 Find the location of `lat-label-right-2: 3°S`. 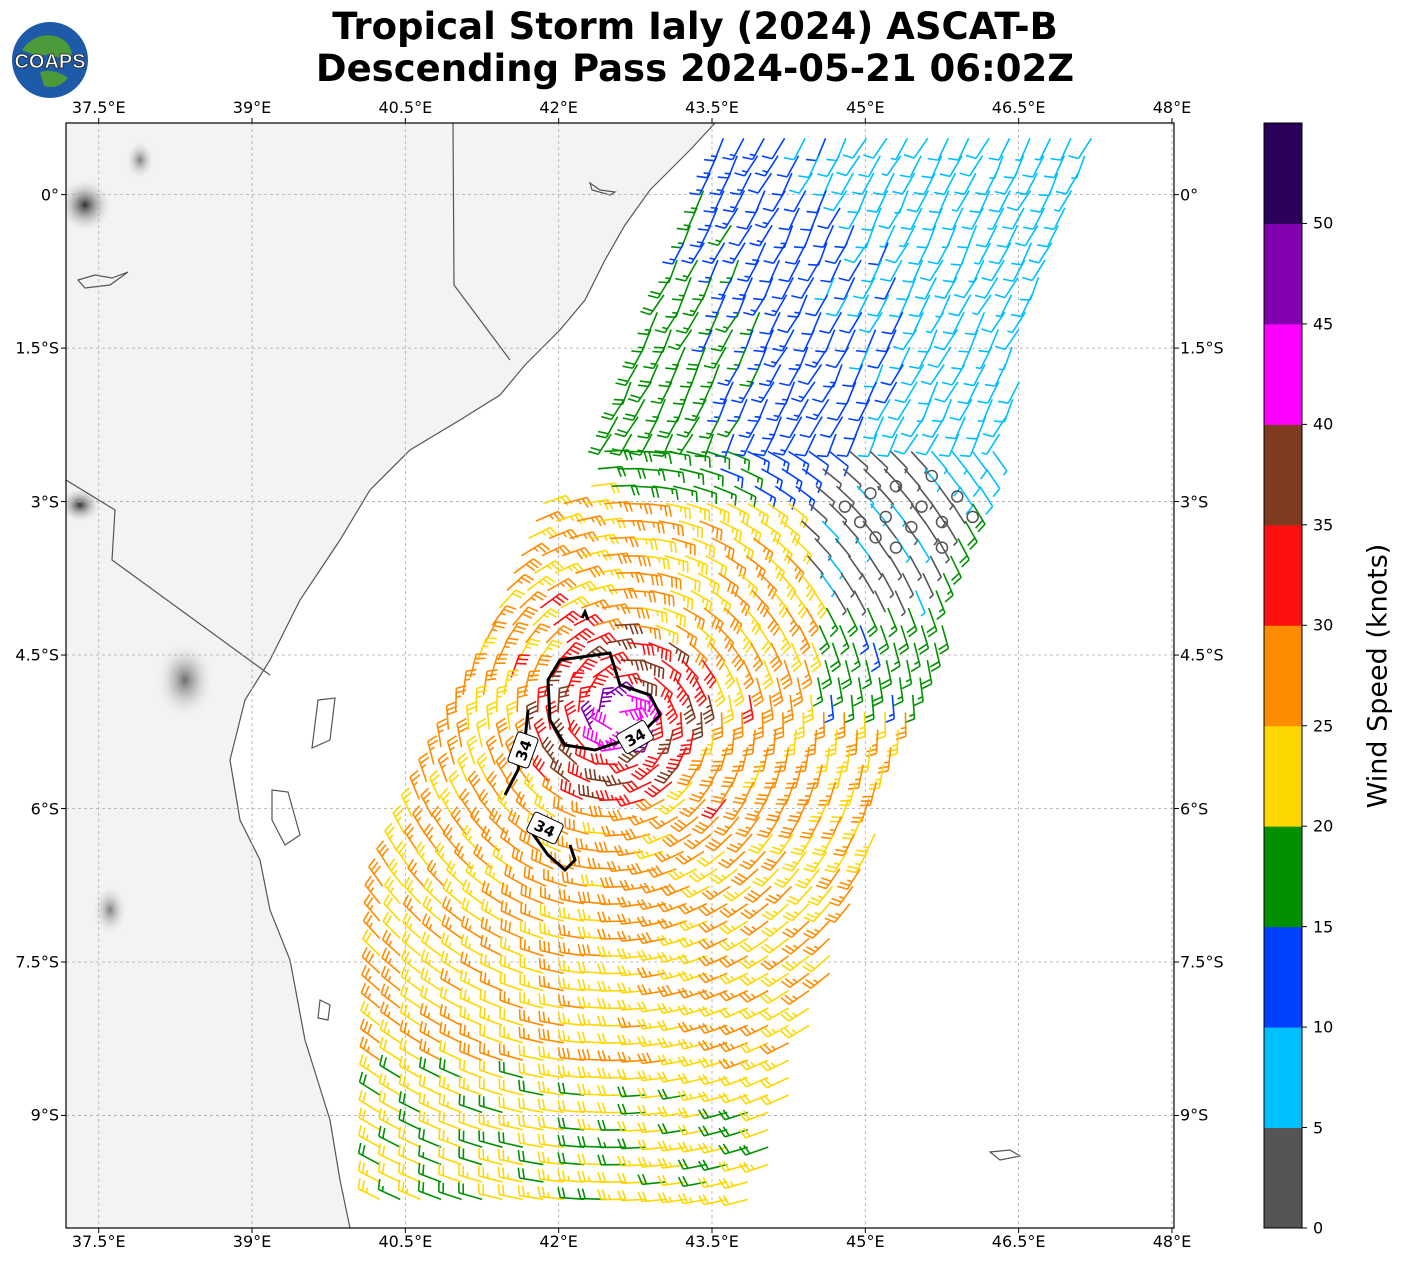

lat-label-right-2: 3°S is located at coordinates (1194, 502).